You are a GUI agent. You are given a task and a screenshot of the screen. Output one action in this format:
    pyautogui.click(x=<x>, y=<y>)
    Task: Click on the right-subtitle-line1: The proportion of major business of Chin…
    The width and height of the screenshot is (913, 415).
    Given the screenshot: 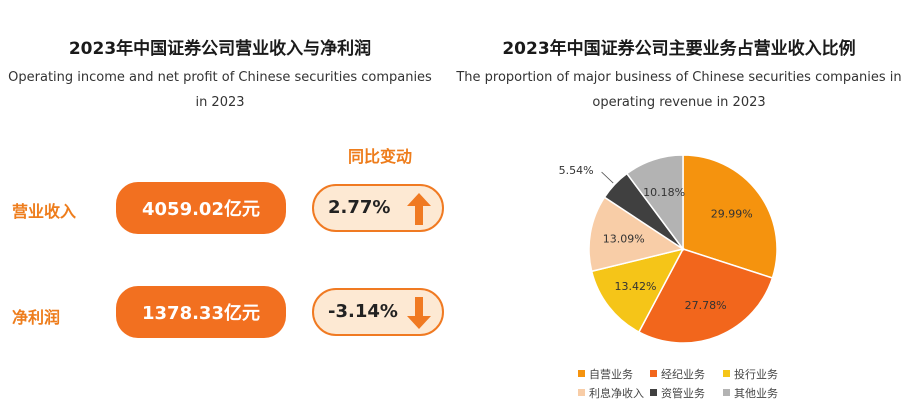 What is the action you would take?
    pyautogui.click(x=679, y=77)
    